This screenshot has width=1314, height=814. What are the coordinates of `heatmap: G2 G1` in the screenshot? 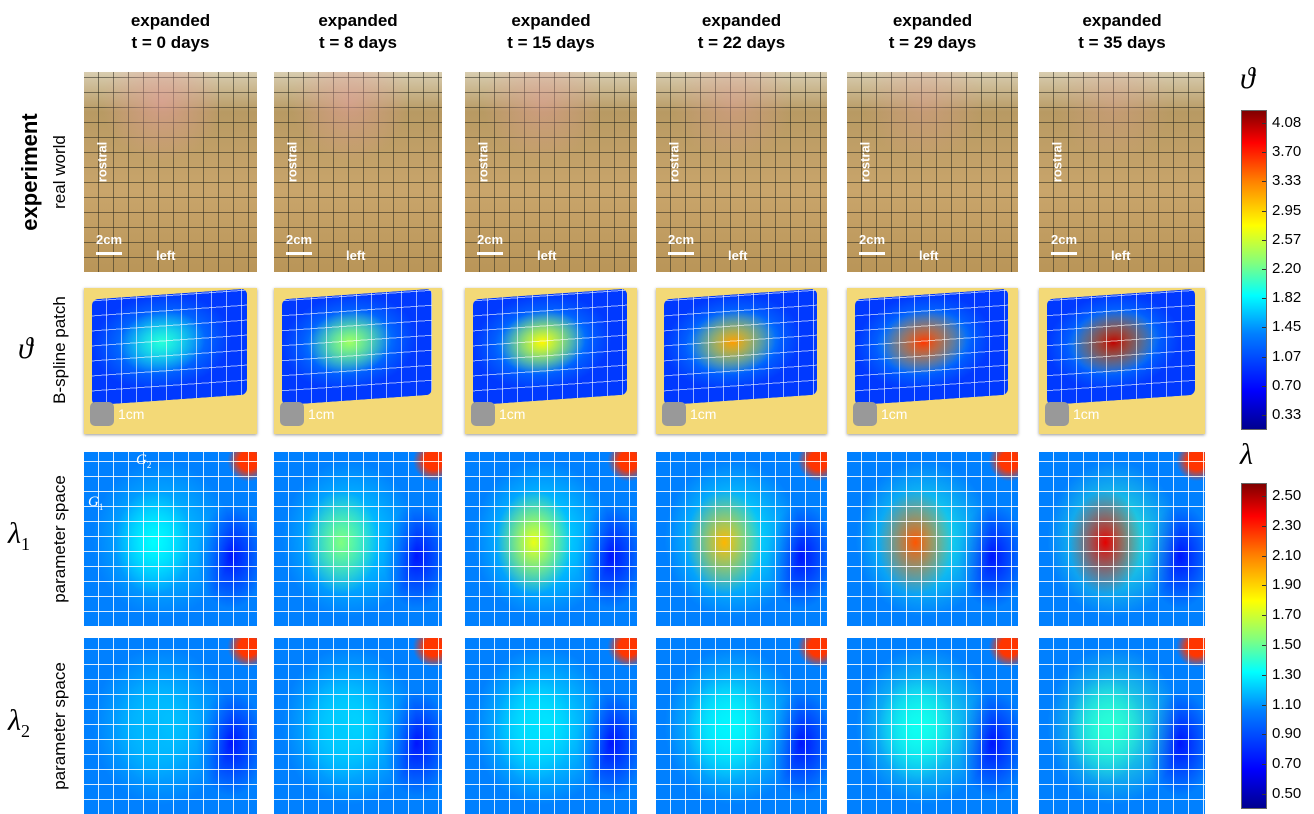 It's located at (170, 539).